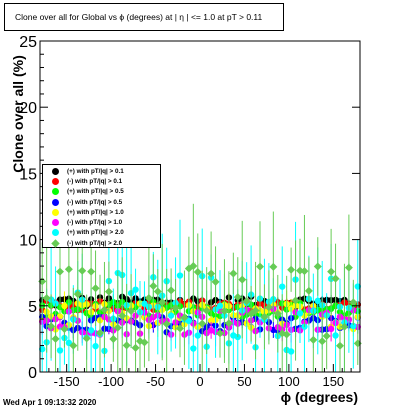 The image size is (400, 412). Describe the element at coordinates (155, 381) in the screenshot. I see `x-tick-label: -50` at that location.